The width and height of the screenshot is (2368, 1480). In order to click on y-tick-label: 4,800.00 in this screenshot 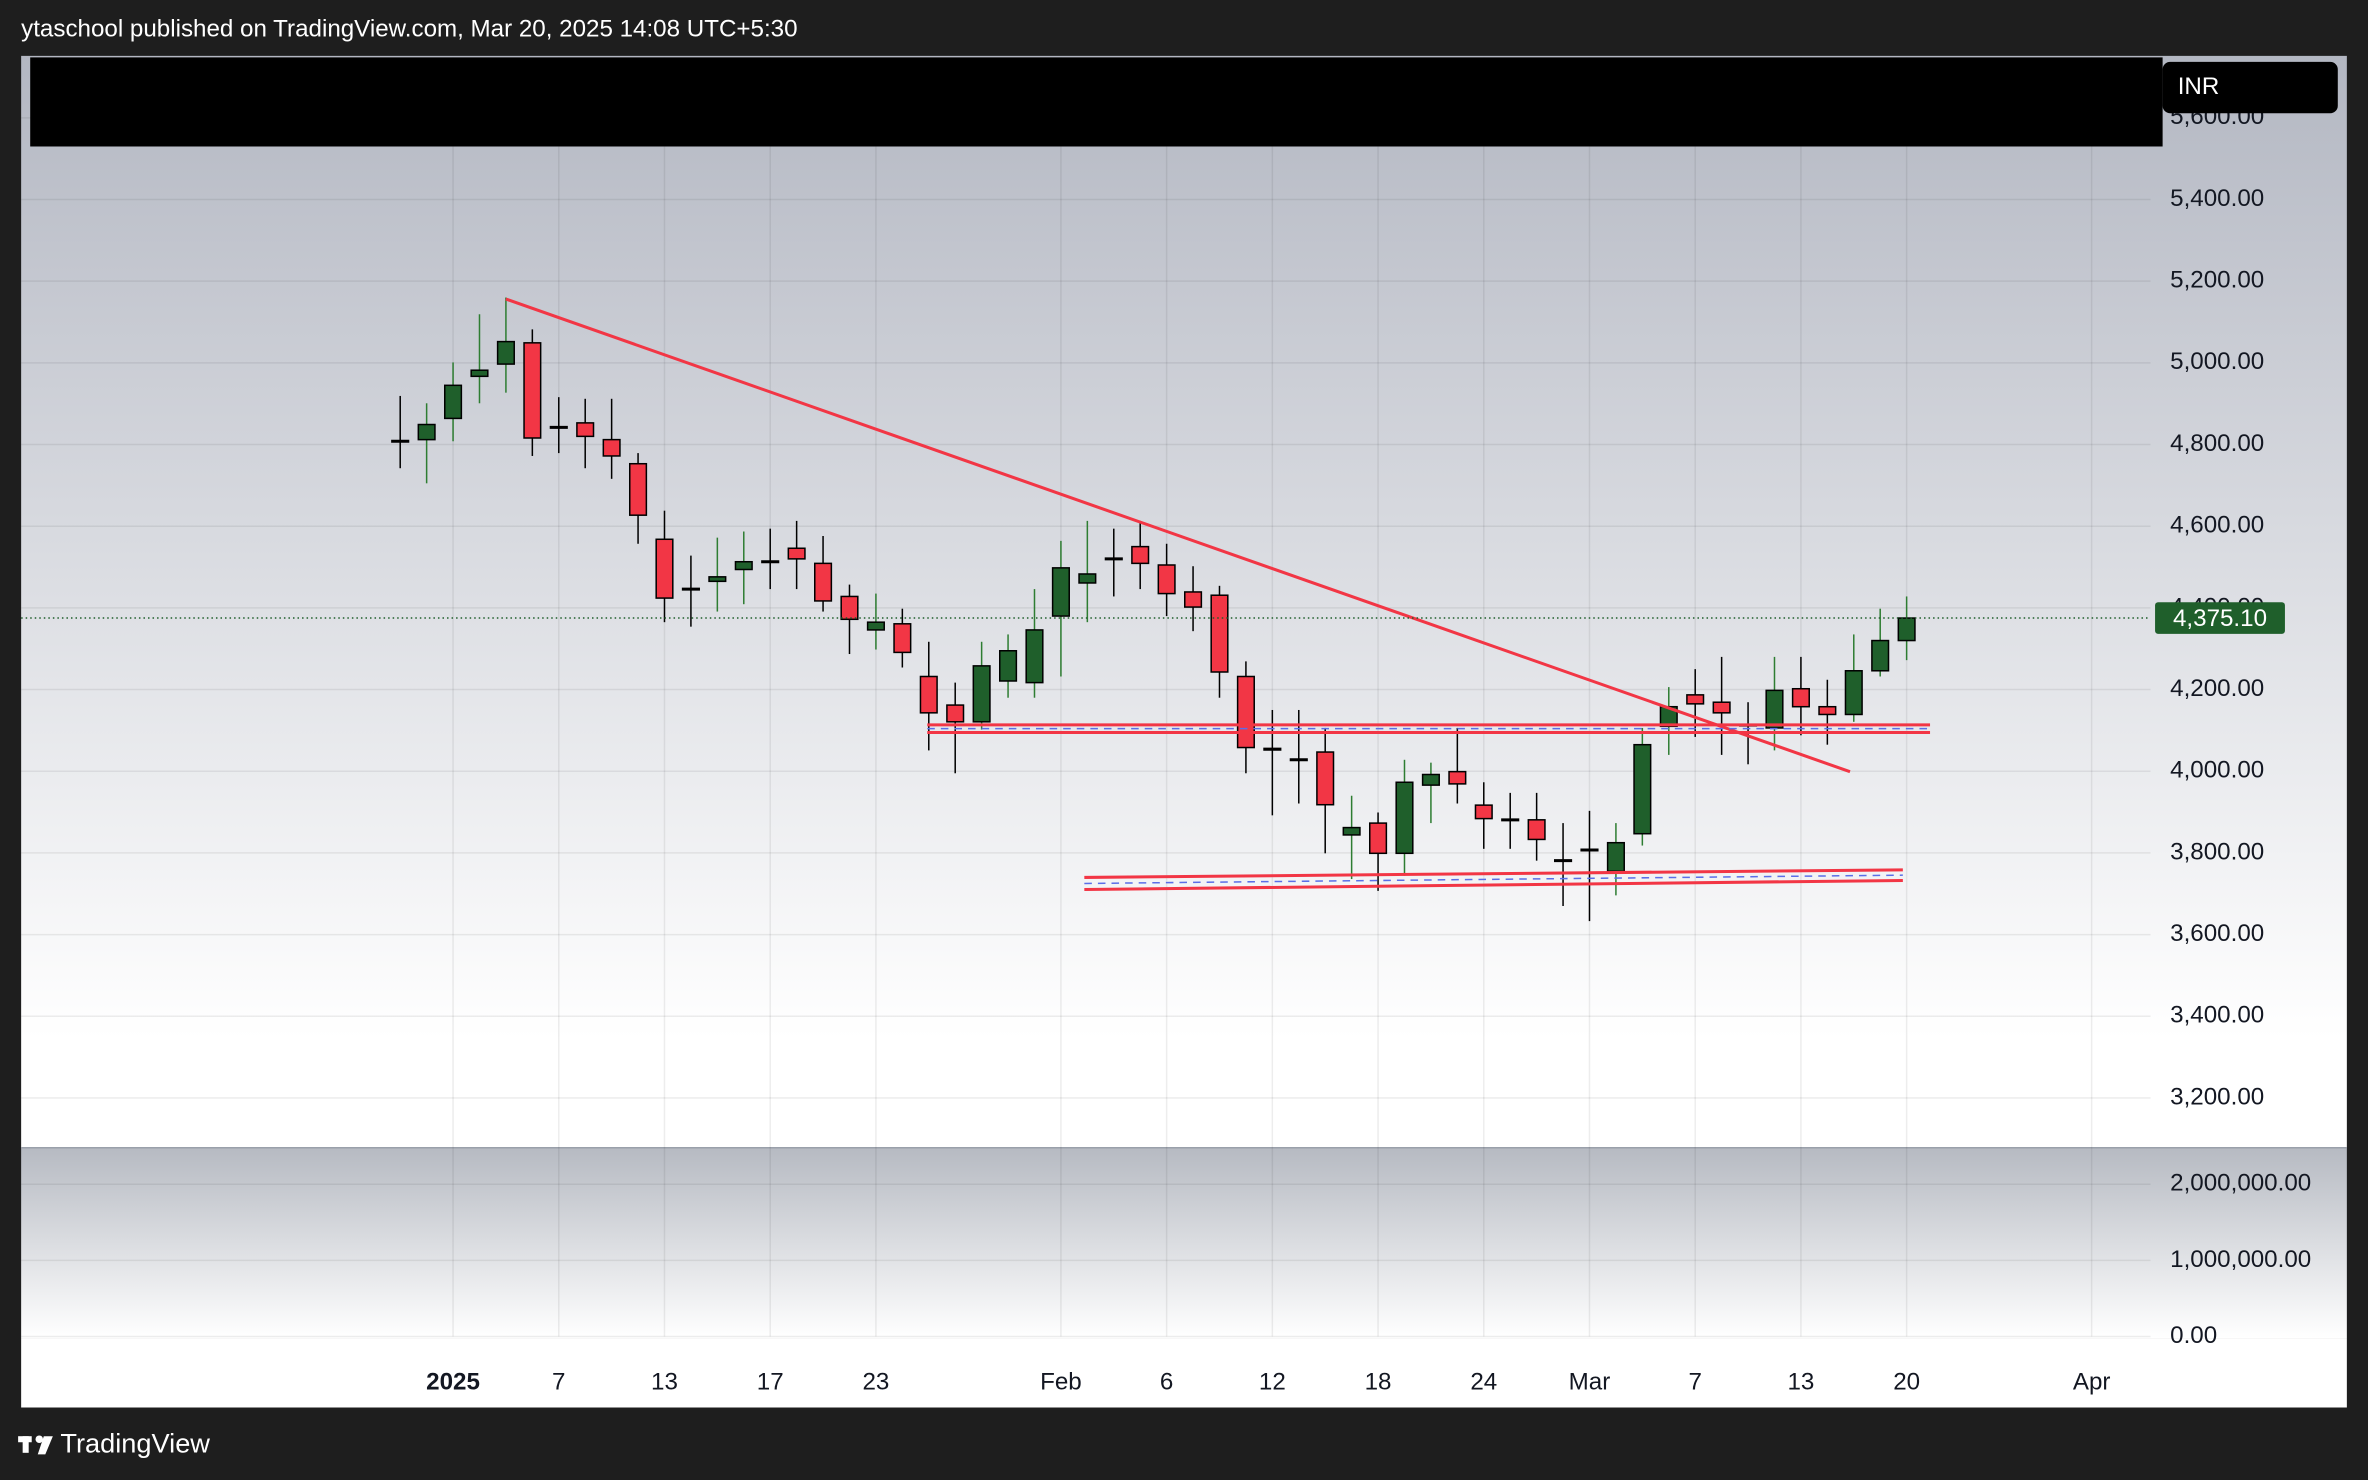, I will do `click(2217, 443)`.